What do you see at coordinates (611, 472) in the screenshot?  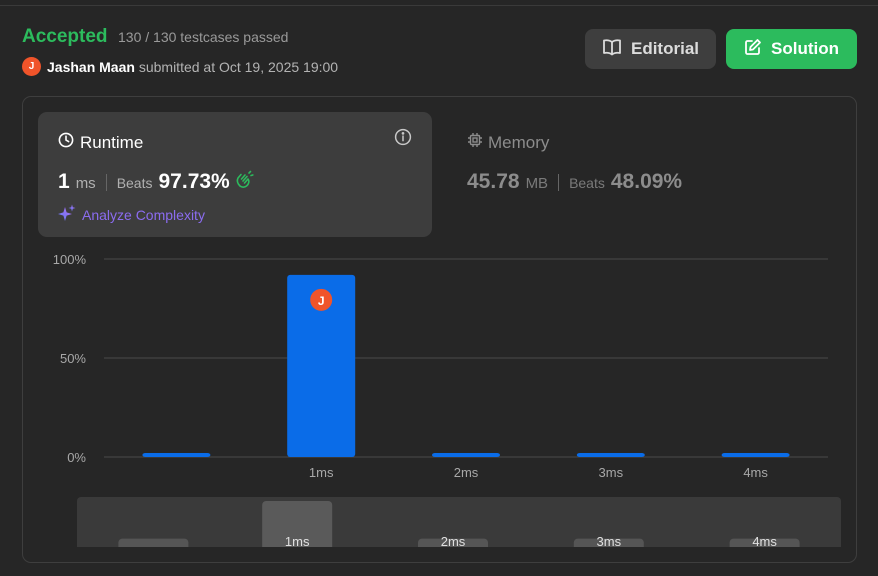 I see `x-tick-label: 3ms` at bounding box center [611, 472].